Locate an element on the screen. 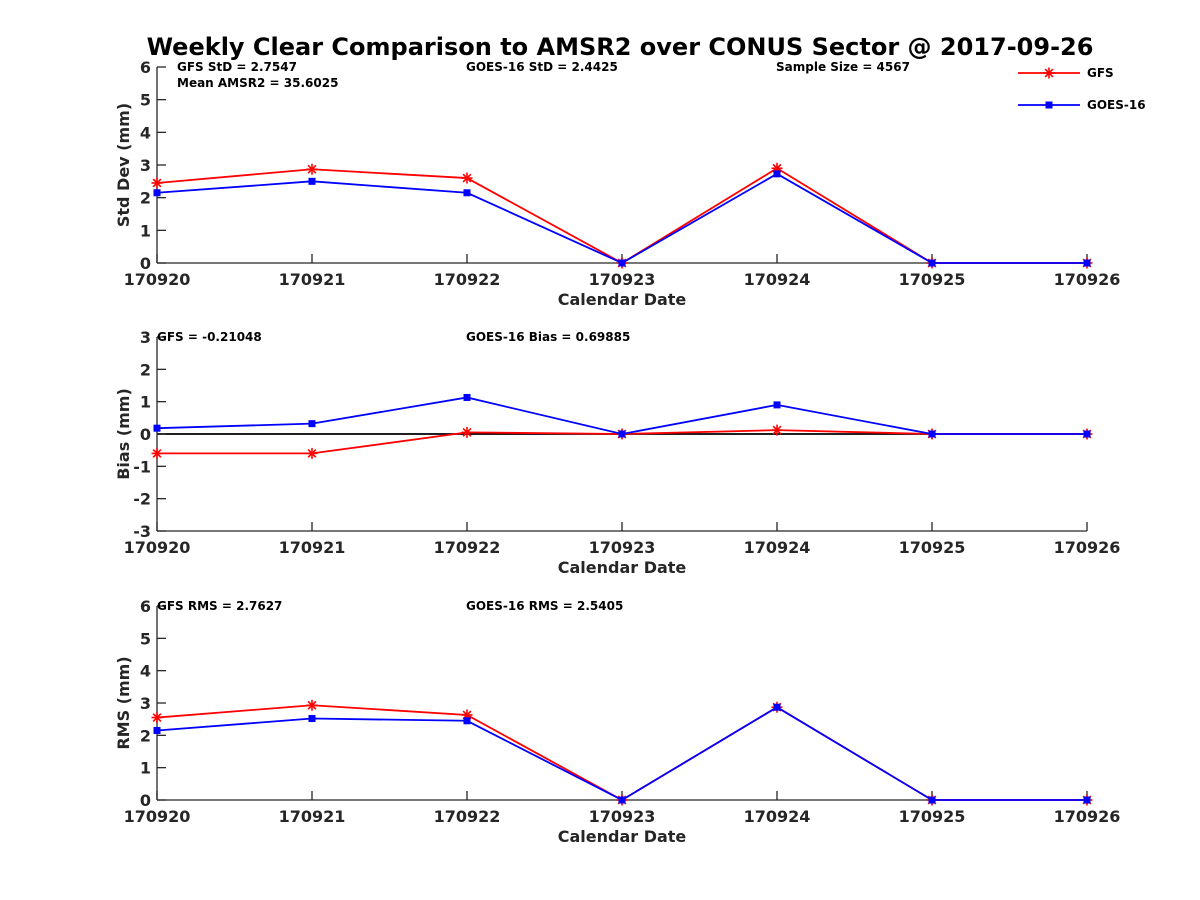  y-tick-label: -3 is located at coordinates (142, 531).